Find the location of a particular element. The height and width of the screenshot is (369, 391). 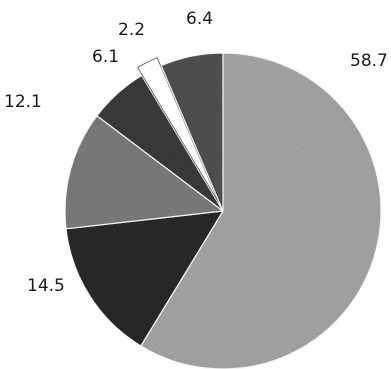

pie-slice-label-1: 58.7 is located at coordinates (369, 61).